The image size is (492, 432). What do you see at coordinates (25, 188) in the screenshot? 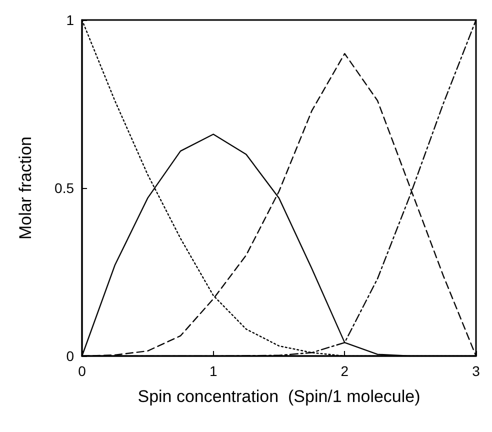
I see `y-axis-title: Molar fraction` at bounding box center [25, 188].